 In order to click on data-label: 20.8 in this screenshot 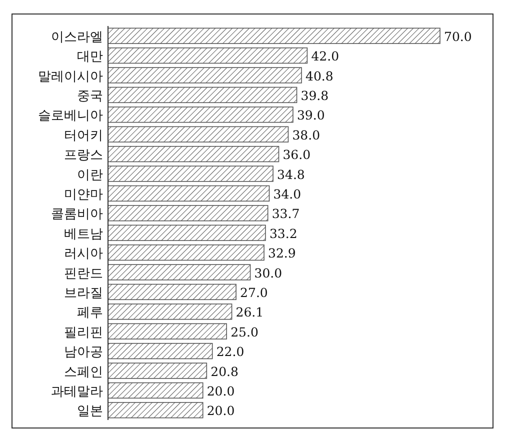, I will do `click(224, 371)`.